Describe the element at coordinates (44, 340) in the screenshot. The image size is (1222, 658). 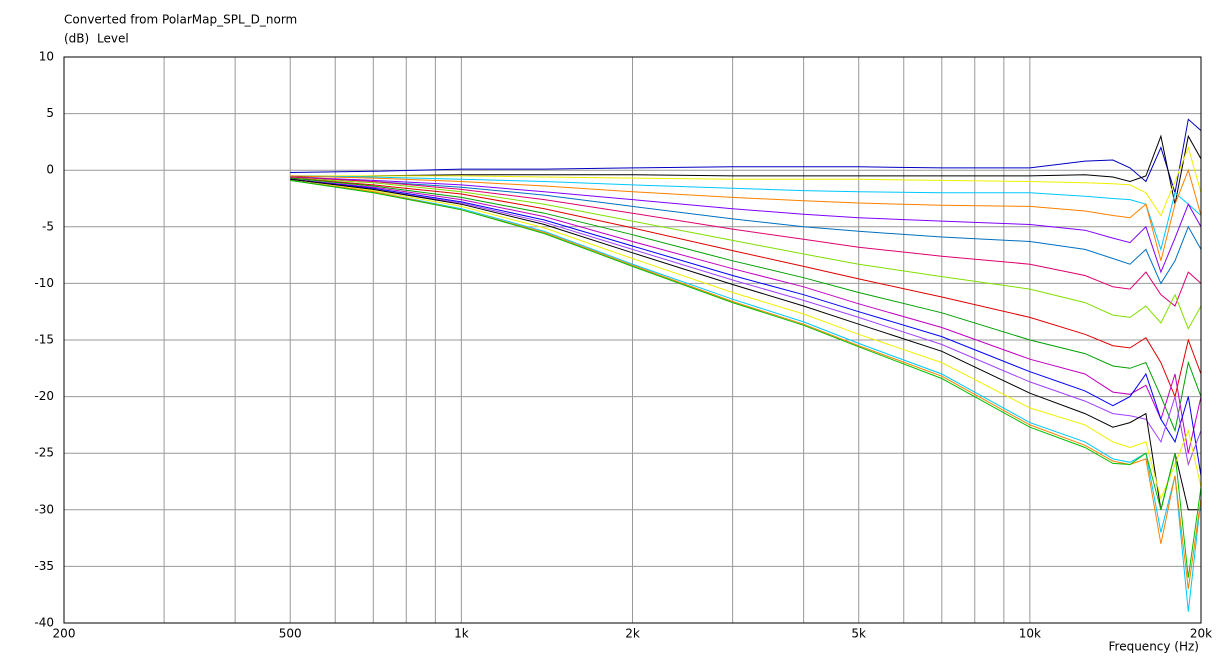
I see `y-tick-label: -15` at that location.